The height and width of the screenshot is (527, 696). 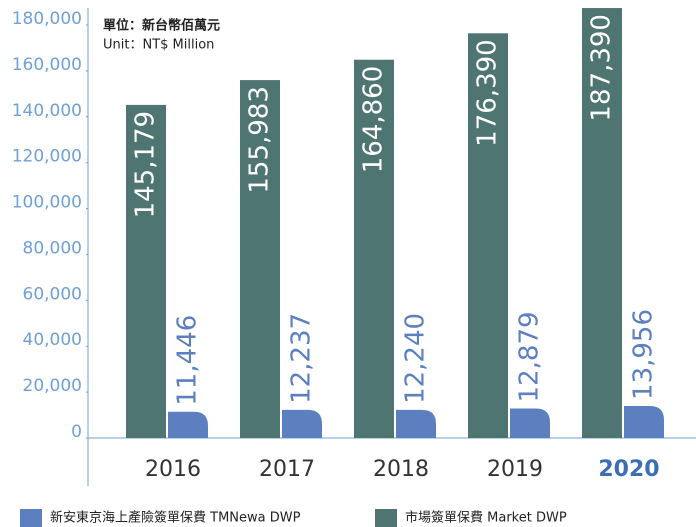 I want to click on x-tick-label: 2017, so click(x=287, y=469).